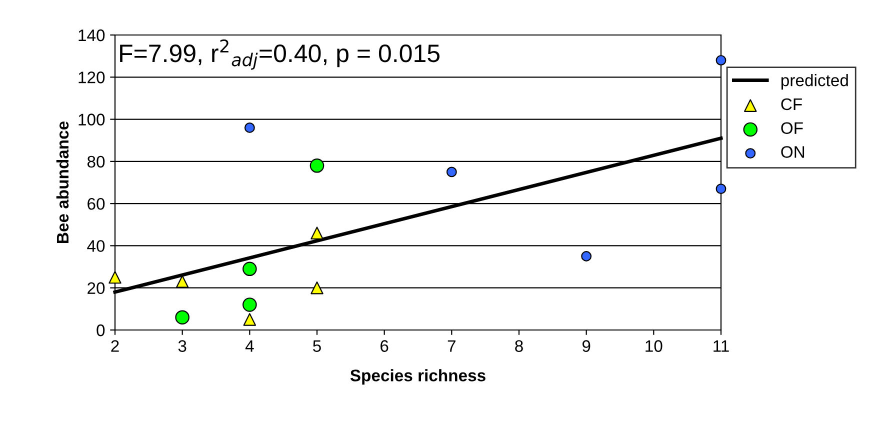  What do you see at coordinates (792, 128) in the screenshot?
I see `legend-label: OF` at bounding box center [792, 128].